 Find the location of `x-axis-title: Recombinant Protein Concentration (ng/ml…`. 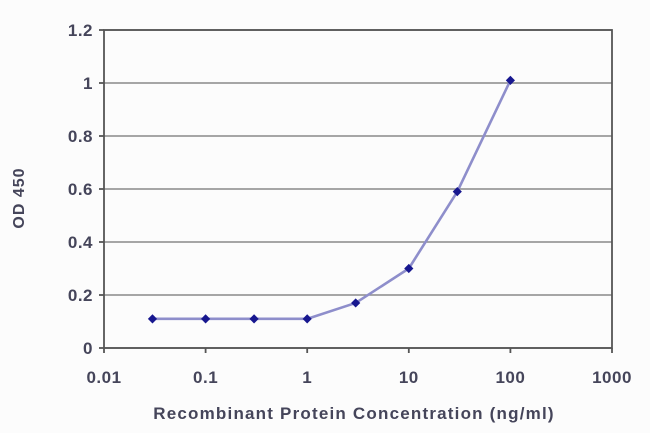

x-axis-title: Recombinant Protein Concentration (ng/ml… is located at coordinates (354, 413).